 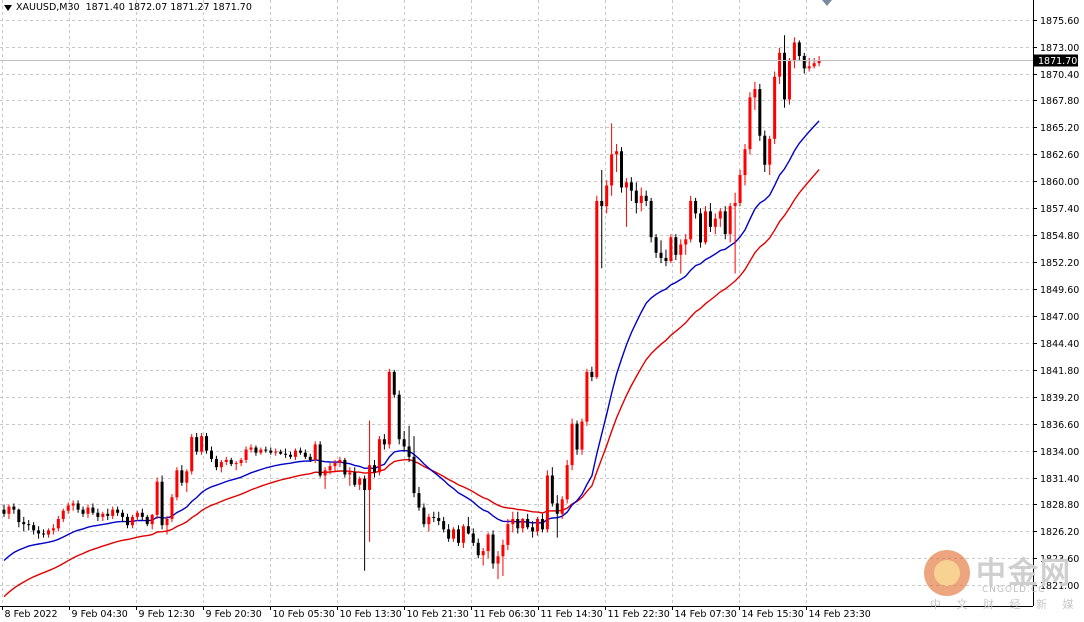 I want to click on current-price-box, so click(x=1056, y=60).